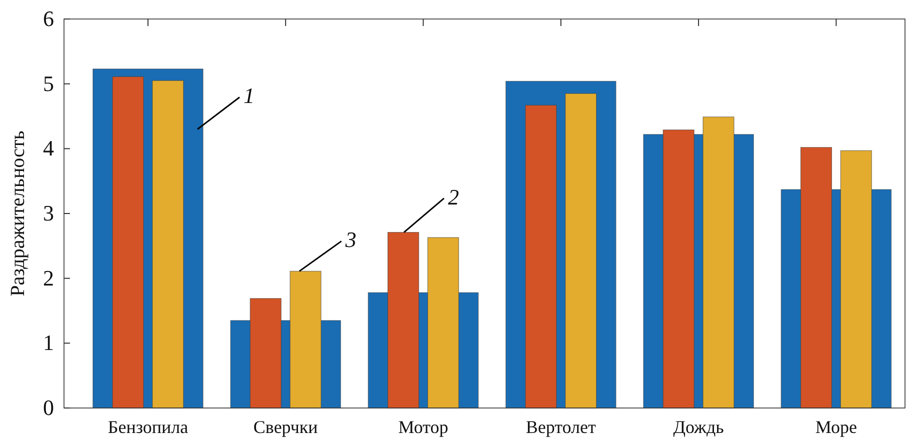  Describe the element at coordinates (48, 407) in the screenshot. I see `y-tick-label: 0` at that location.